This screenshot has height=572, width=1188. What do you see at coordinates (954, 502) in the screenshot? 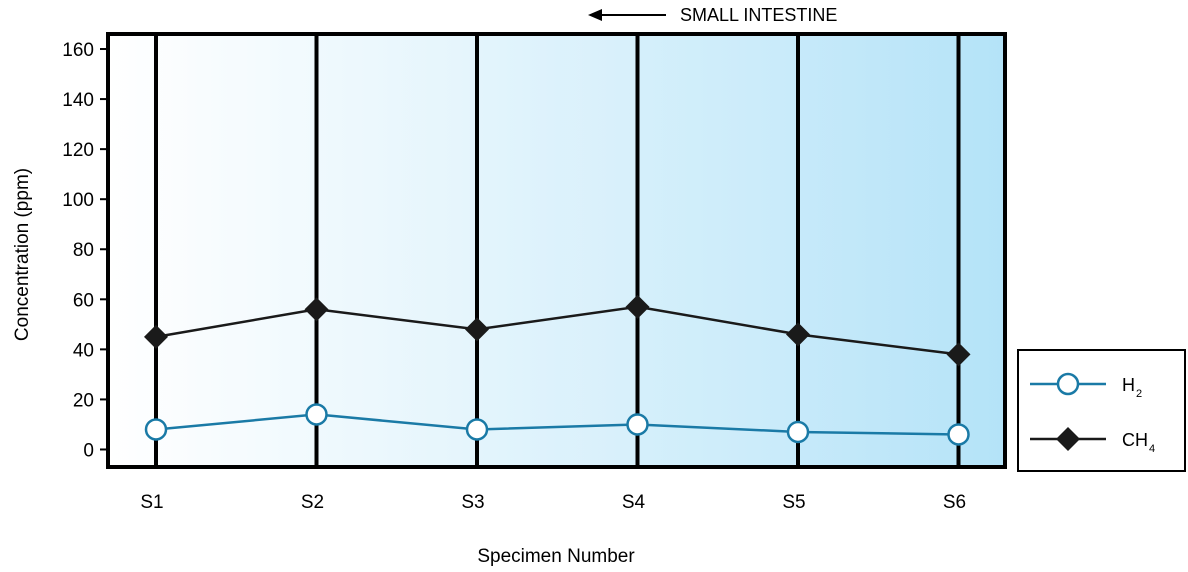
I see `x-tick-label: S6` at bounding box center [954, 502].